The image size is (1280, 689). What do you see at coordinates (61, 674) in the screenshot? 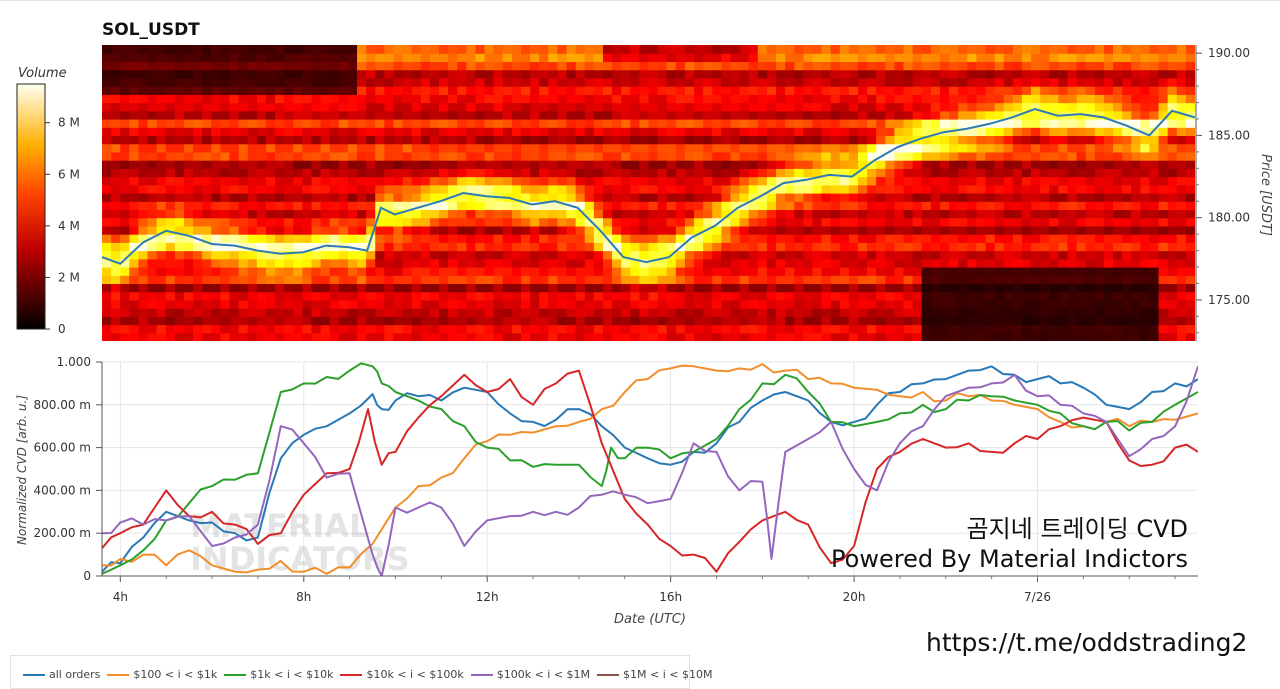
I see `legend-item: all orders` at bounding box center [61, 674].